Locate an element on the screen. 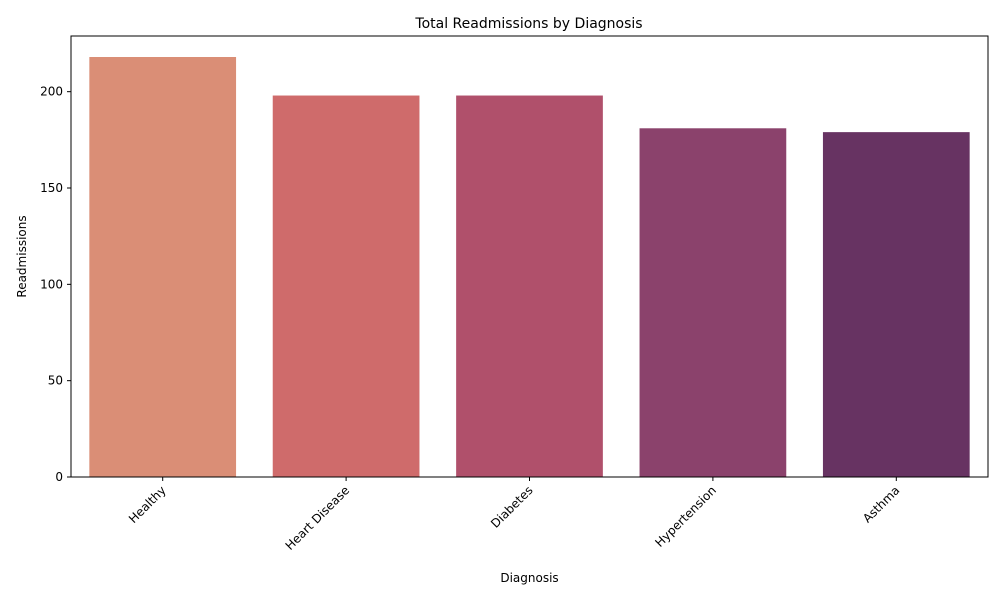 The height and width of the screenshot is (600, 1000). bar-healthy is located at coordinates (163, 267).